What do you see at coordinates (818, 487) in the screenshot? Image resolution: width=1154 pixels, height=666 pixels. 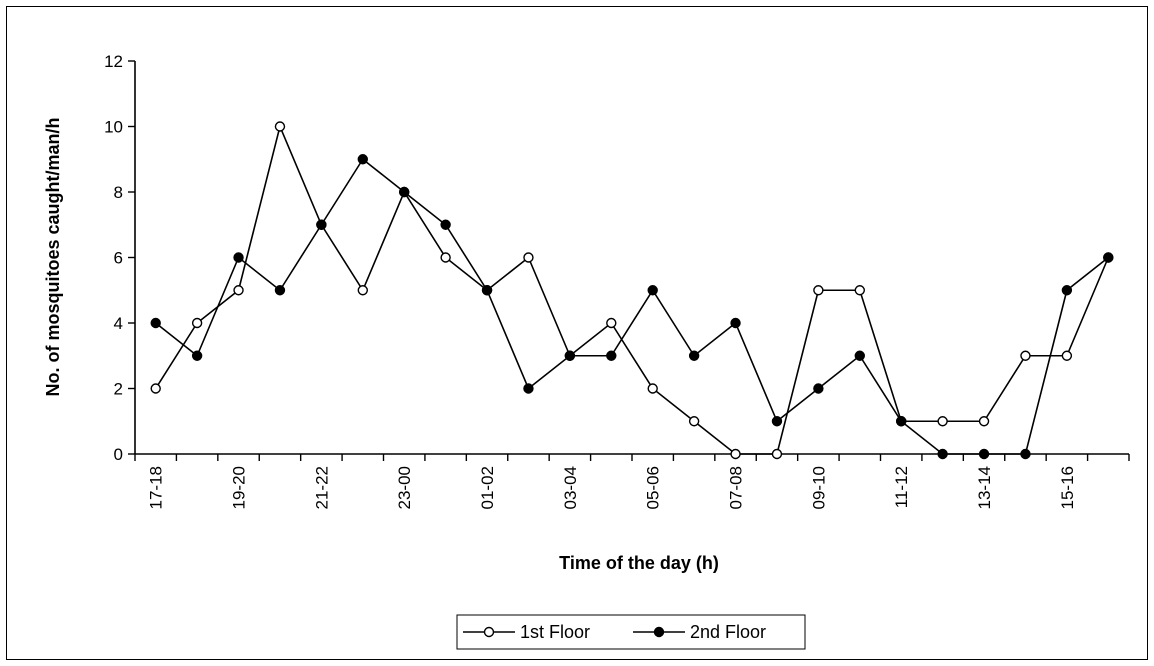 I see `x-tick-label: 09-10` at bounding box center [818, 487].